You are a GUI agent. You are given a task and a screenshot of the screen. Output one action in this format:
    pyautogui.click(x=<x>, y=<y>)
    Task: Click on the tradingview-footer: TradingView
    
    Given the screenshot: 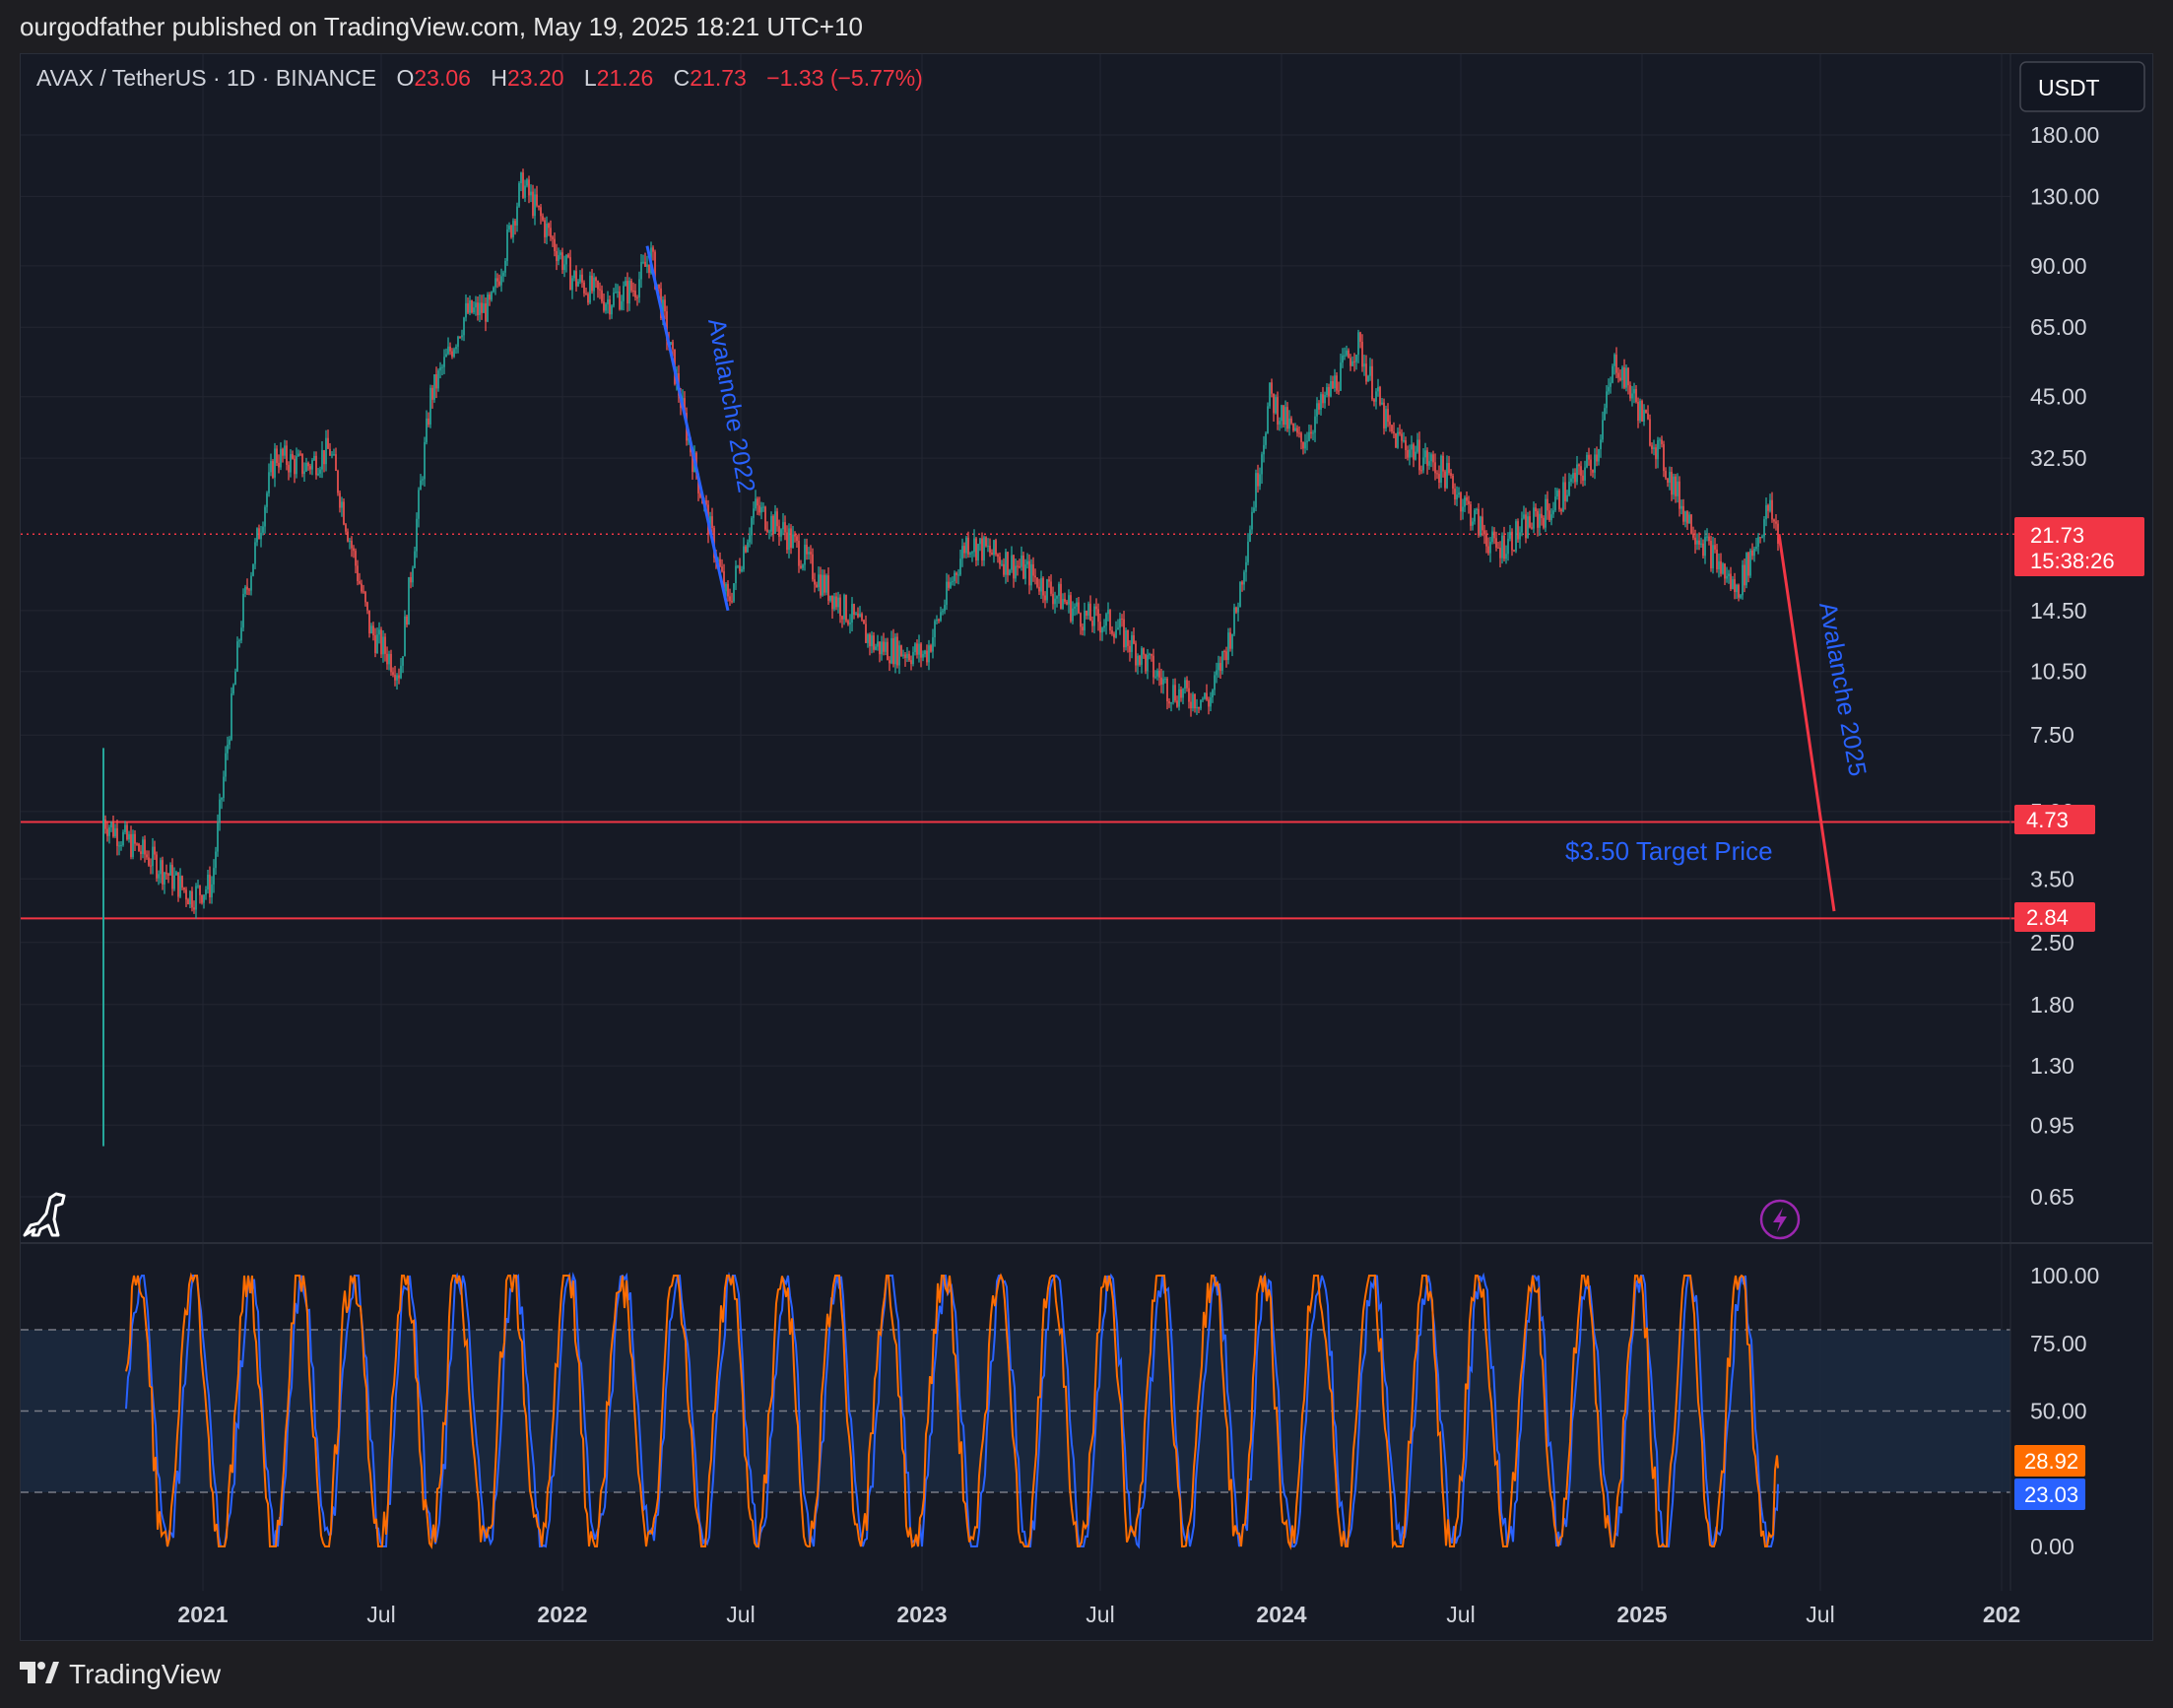 What is the action you would take?
    pyautogui.click(x=120, y=1674)
    